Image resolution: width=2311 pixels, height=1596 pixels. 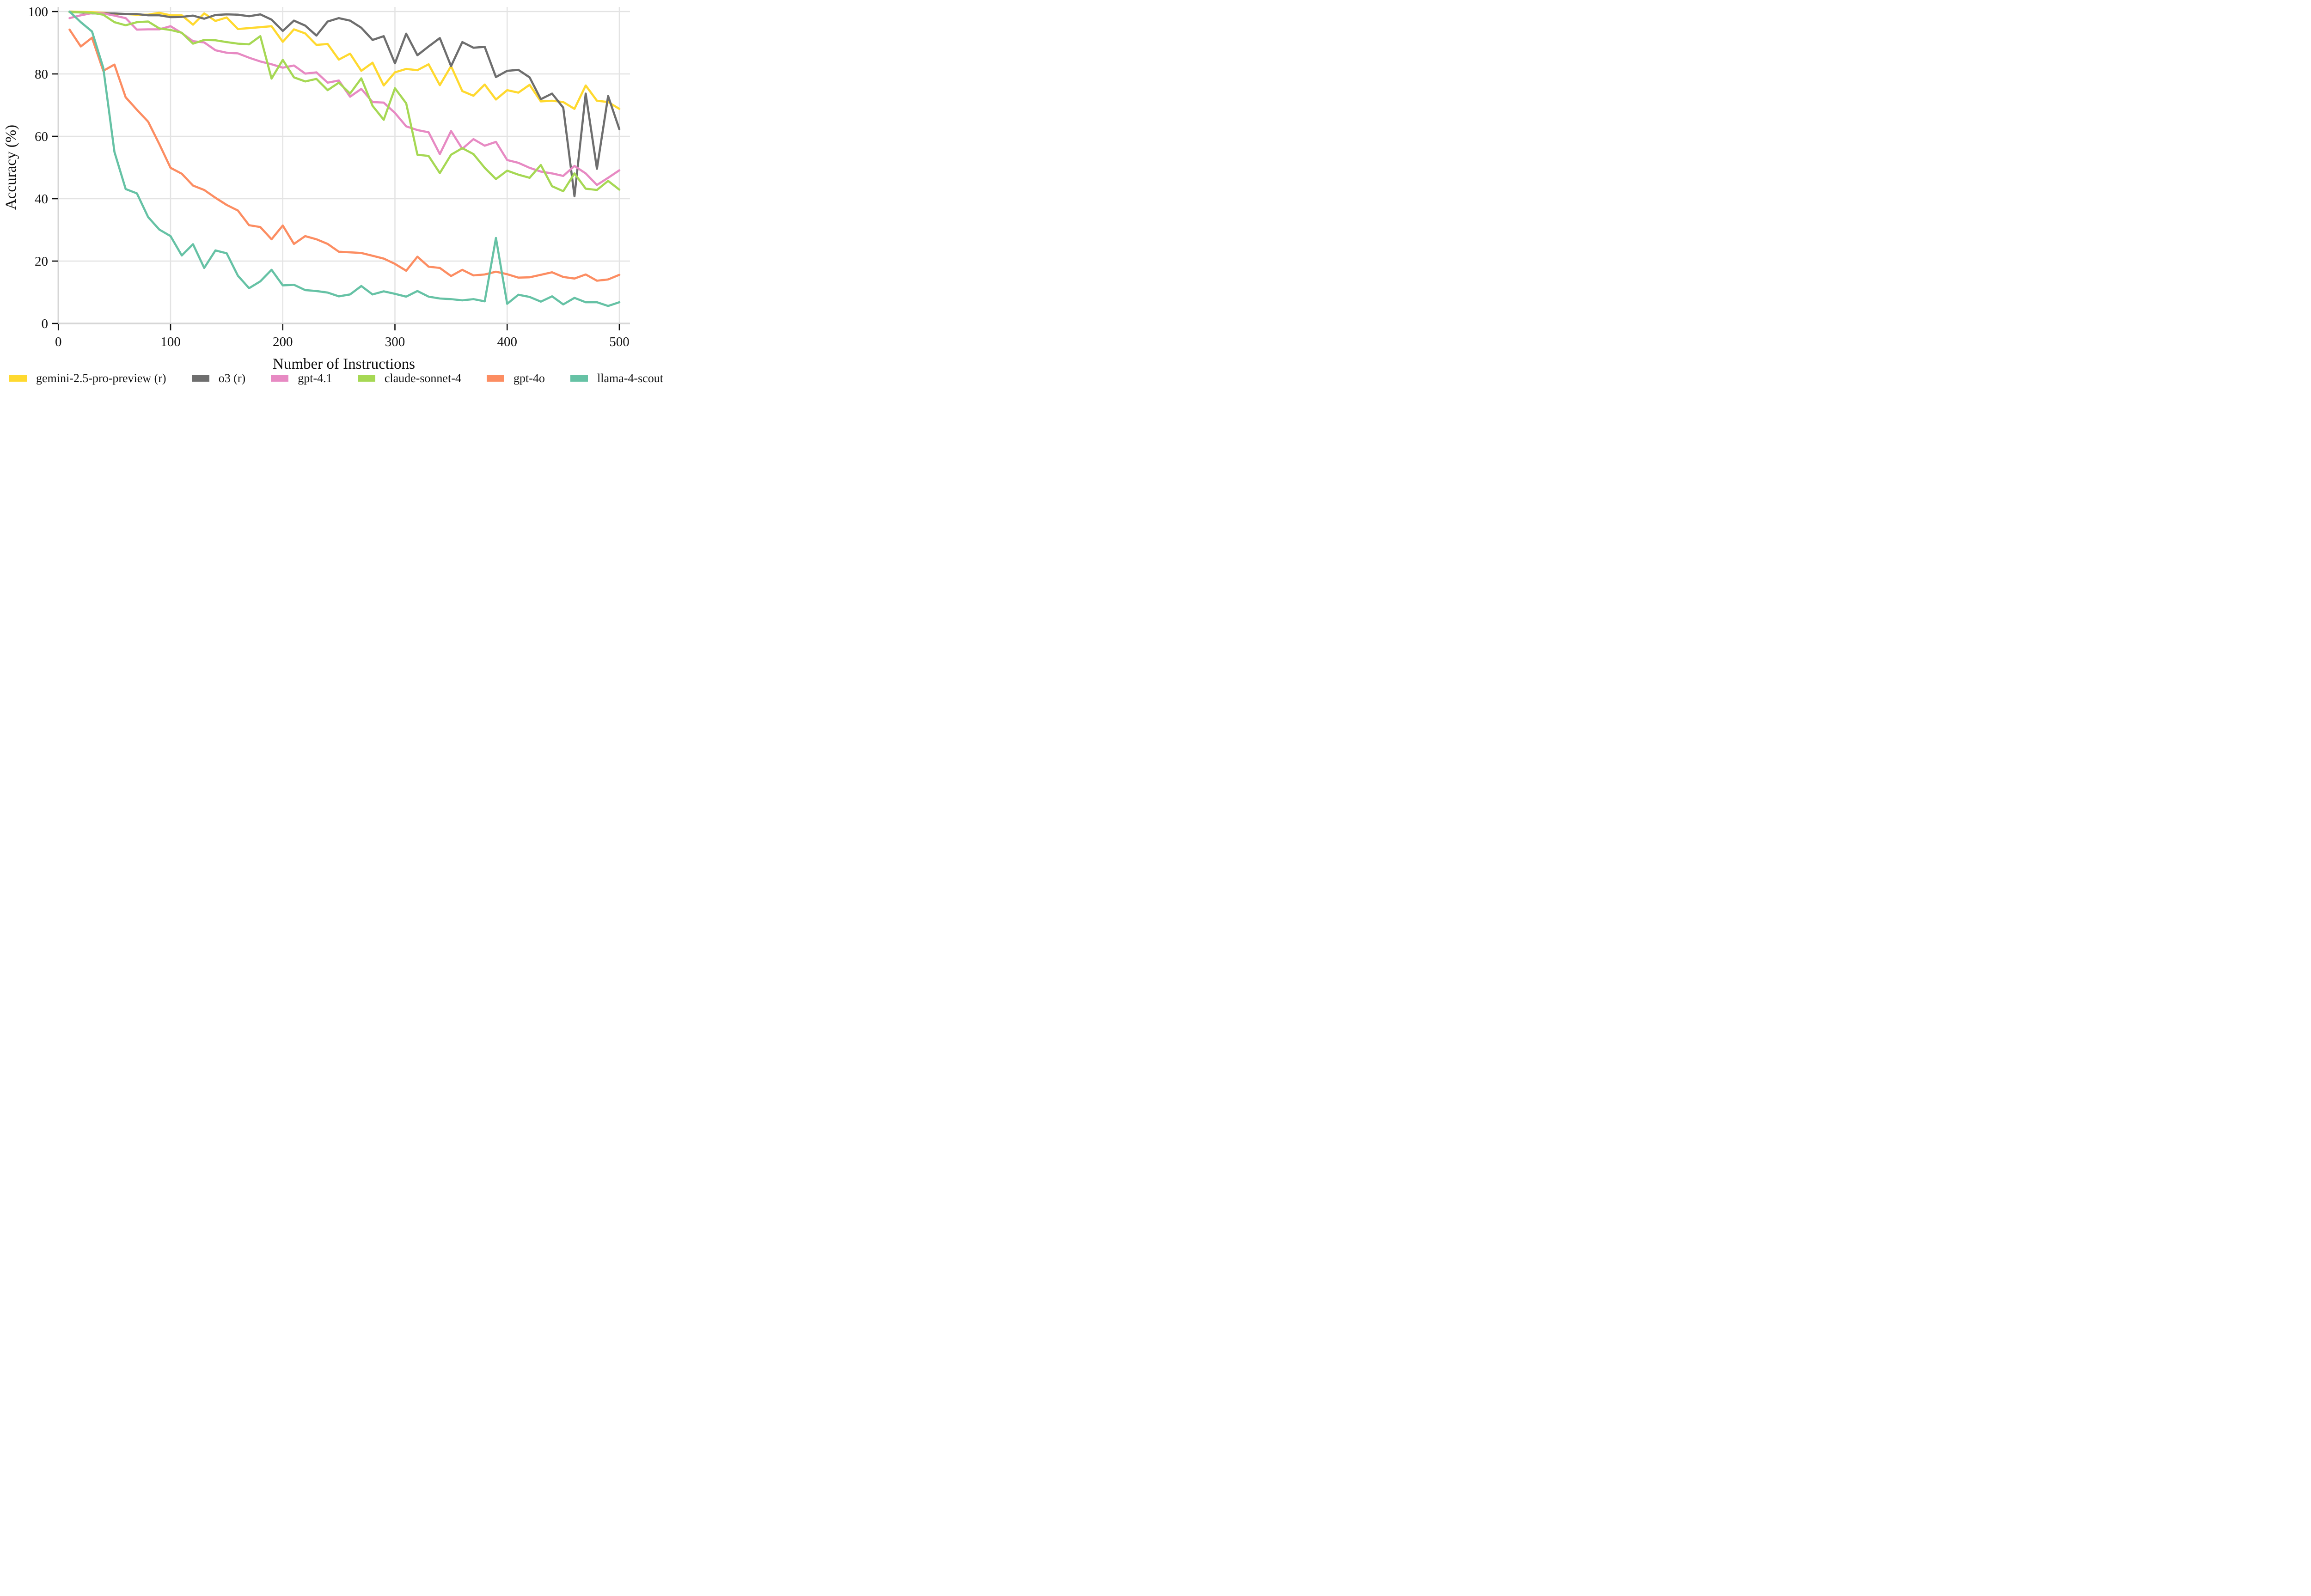 What do you see at coordinates (11, 167) in the screenshot?
I see `y-axis-title: Accuracy (%)` at bounding box center [11, 167].